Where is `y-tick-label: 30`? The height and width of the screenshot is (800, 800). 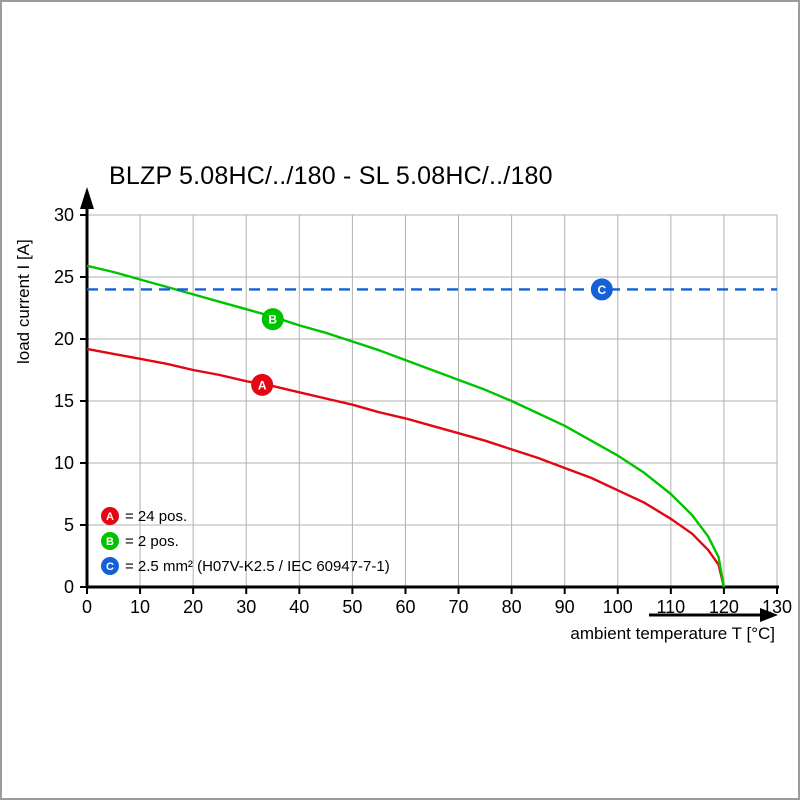 y-tick-label: 30 is located at coordinates (64, 215).